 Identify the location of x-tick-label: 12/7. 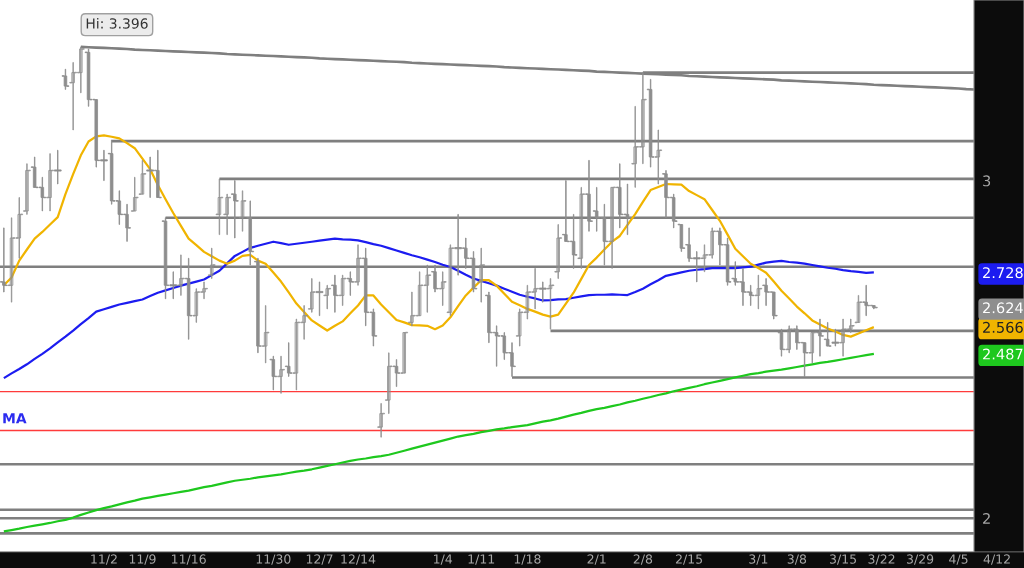
(319, 559).